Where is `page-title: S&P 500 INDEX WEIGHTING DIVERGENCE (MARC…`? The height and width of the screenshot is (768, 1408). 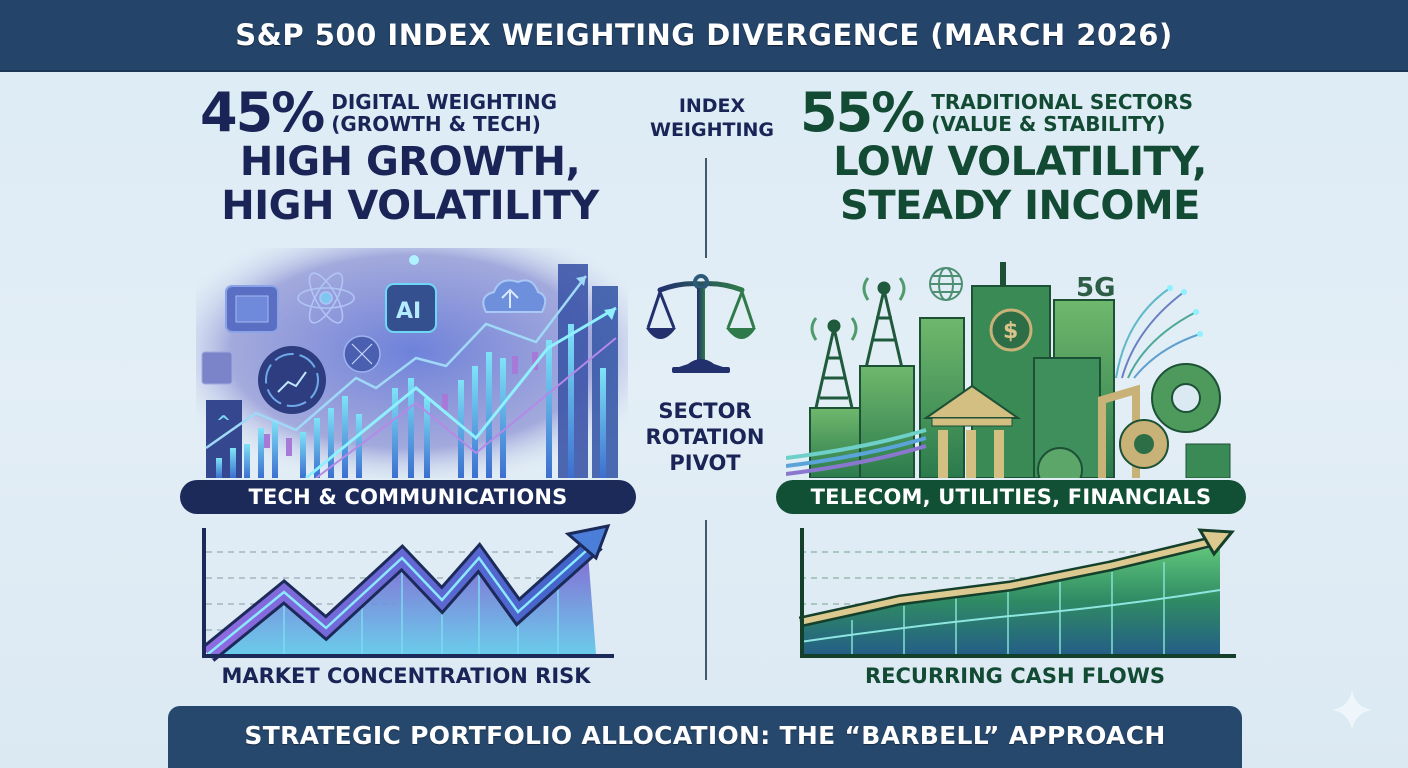 page-title: S&P 500 INDEX WEIGHTING DIVERGENCE (MARC… is located at coordinates (704, 35).